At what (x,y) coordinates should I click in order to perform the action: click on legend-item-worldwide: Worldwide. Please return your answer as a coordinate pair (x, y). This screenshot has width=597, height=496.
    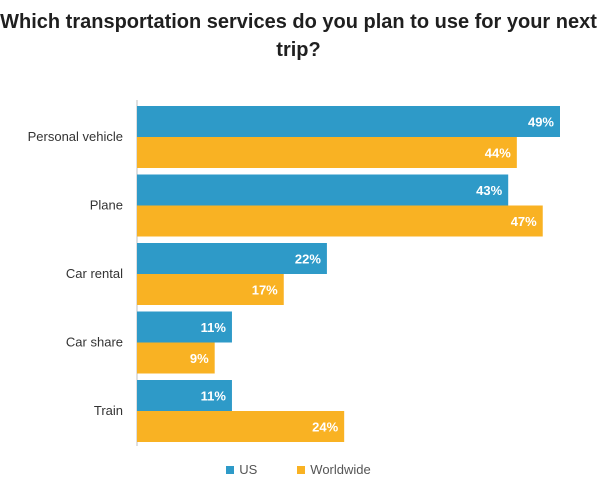
    Looking at the image, I should click on (334, 469).